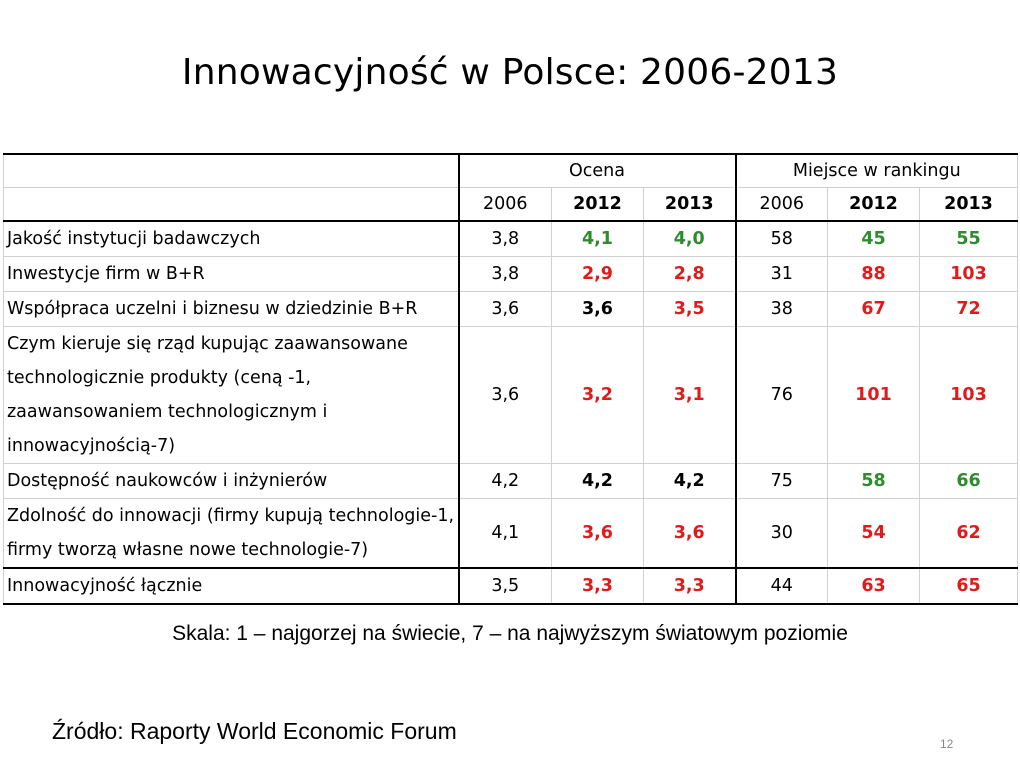 The height and width of the screenshot is (763, 1020). What do you see at coordinates (504, 481) in the screenshot?
I see `cell-ocena-2006: 4,2` at bounding box center [504, 481].